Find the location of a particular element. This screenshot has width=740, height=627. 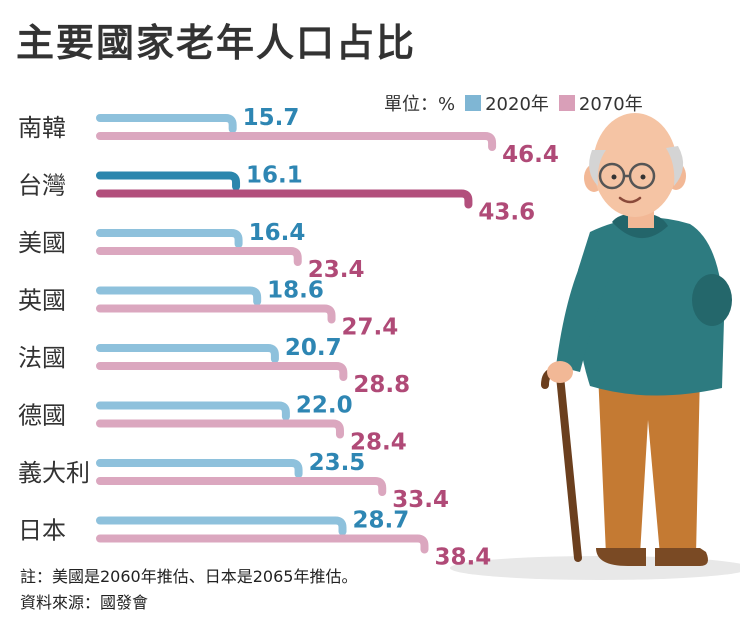

category-label: 美國 is located at coordinates (42, 243).